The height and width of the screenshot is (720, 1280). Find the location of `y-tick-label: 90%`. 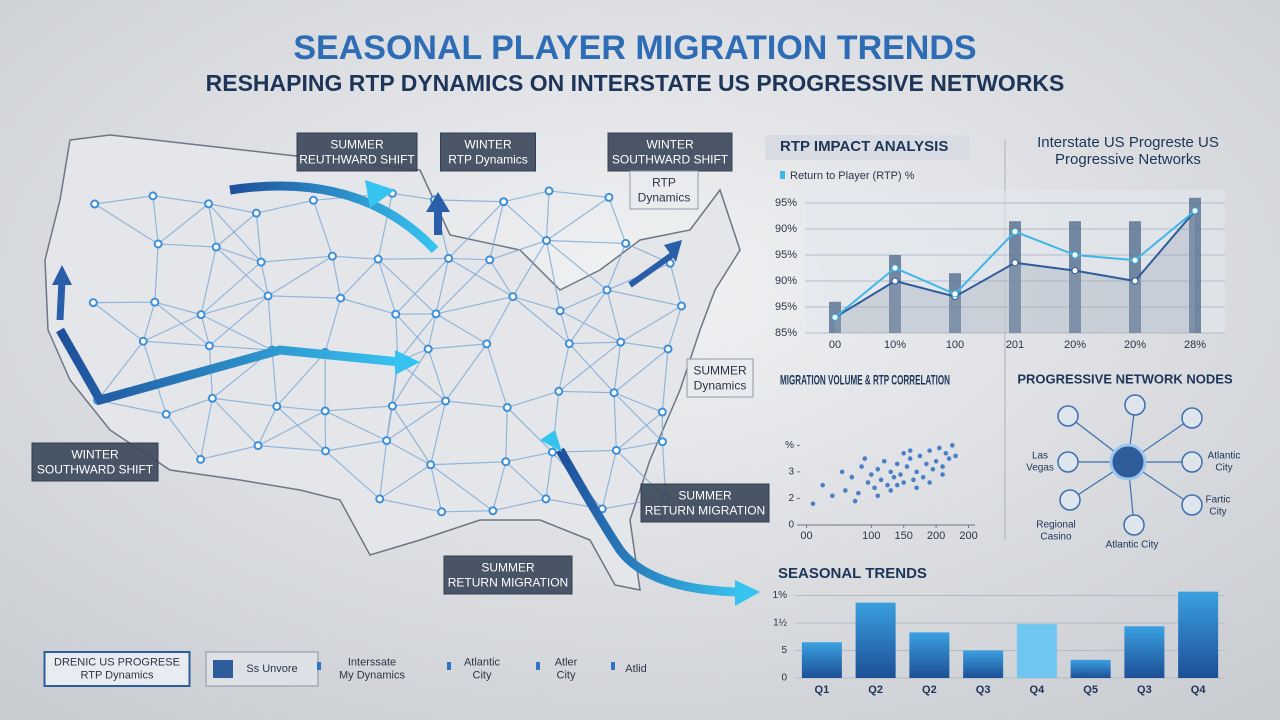

y-tick-label: 90% is located at coordinates (786, 229).